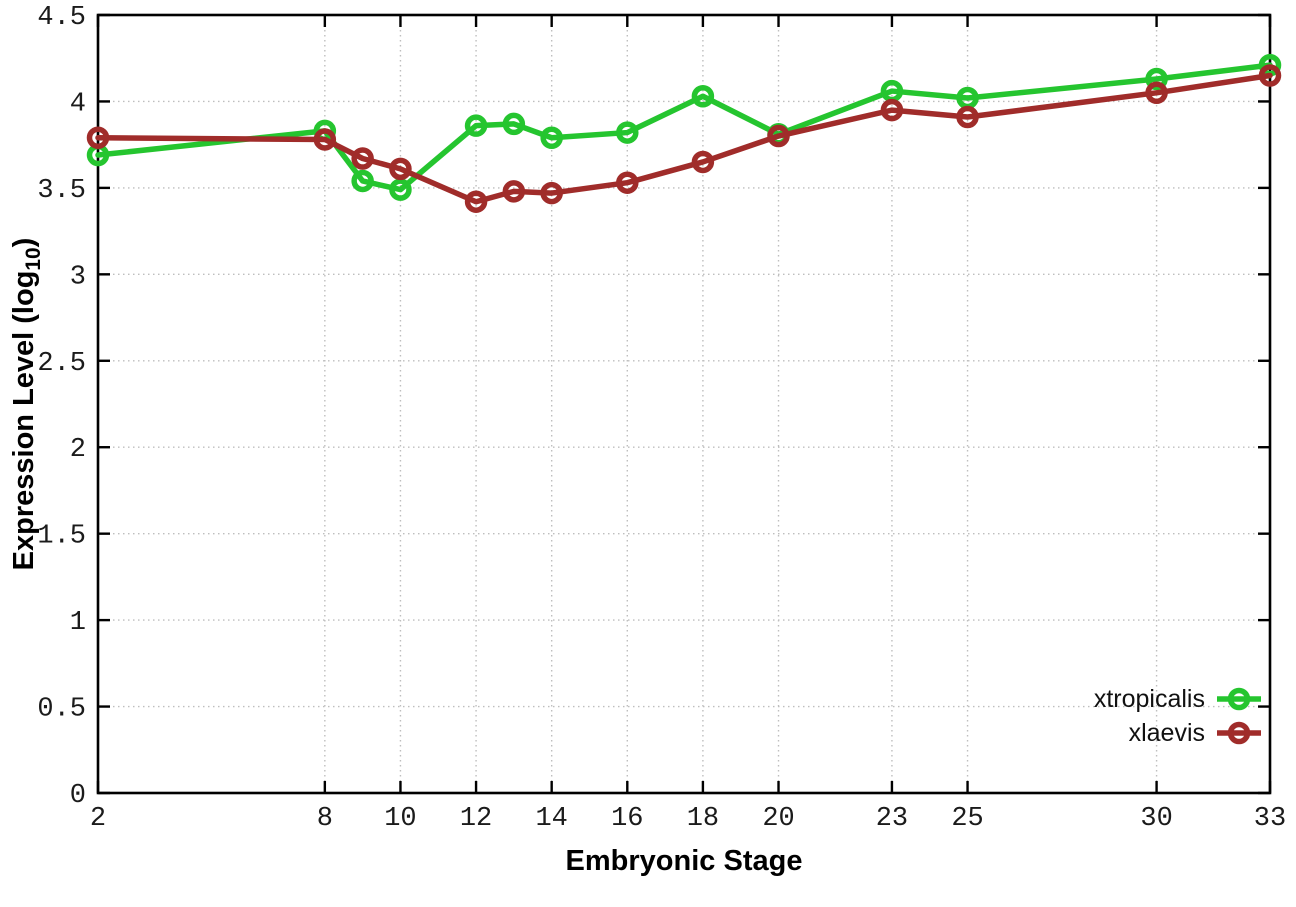 The width and height of the screenshot is (1296, 907). Describe the element at coordinates (400, 819) in the screenshot. I see `x-tick-label-10: 10` at that location.